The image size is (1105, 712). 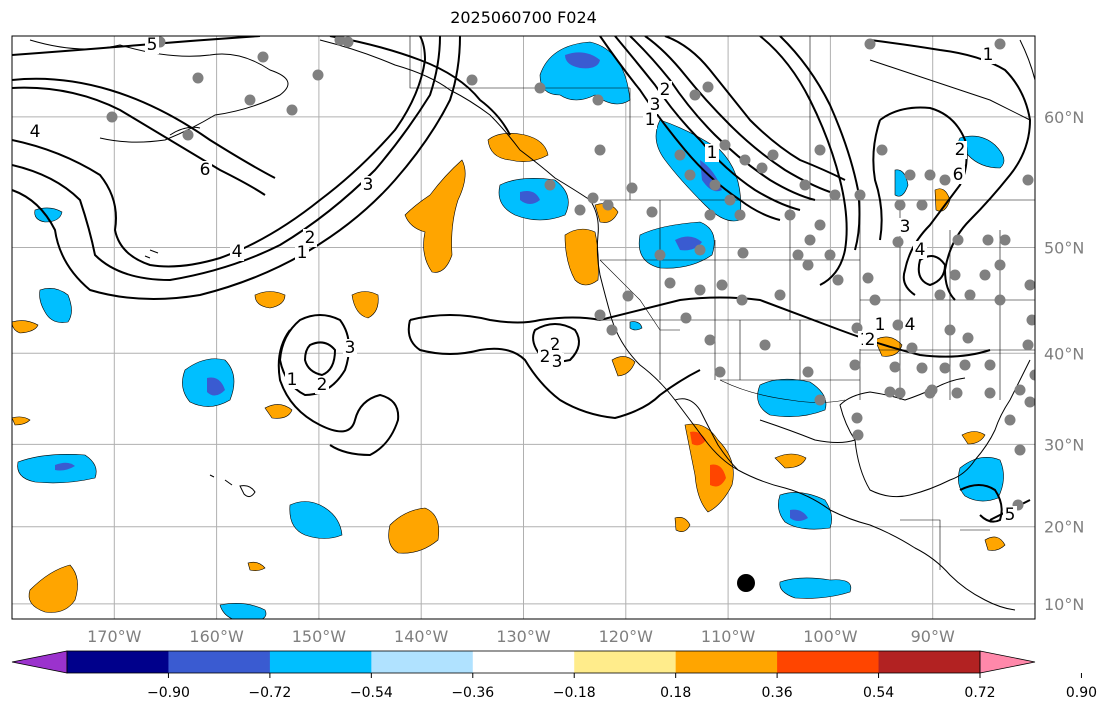 I want to click on lon-tick-label: 130°W, so click(x=523, y=636).